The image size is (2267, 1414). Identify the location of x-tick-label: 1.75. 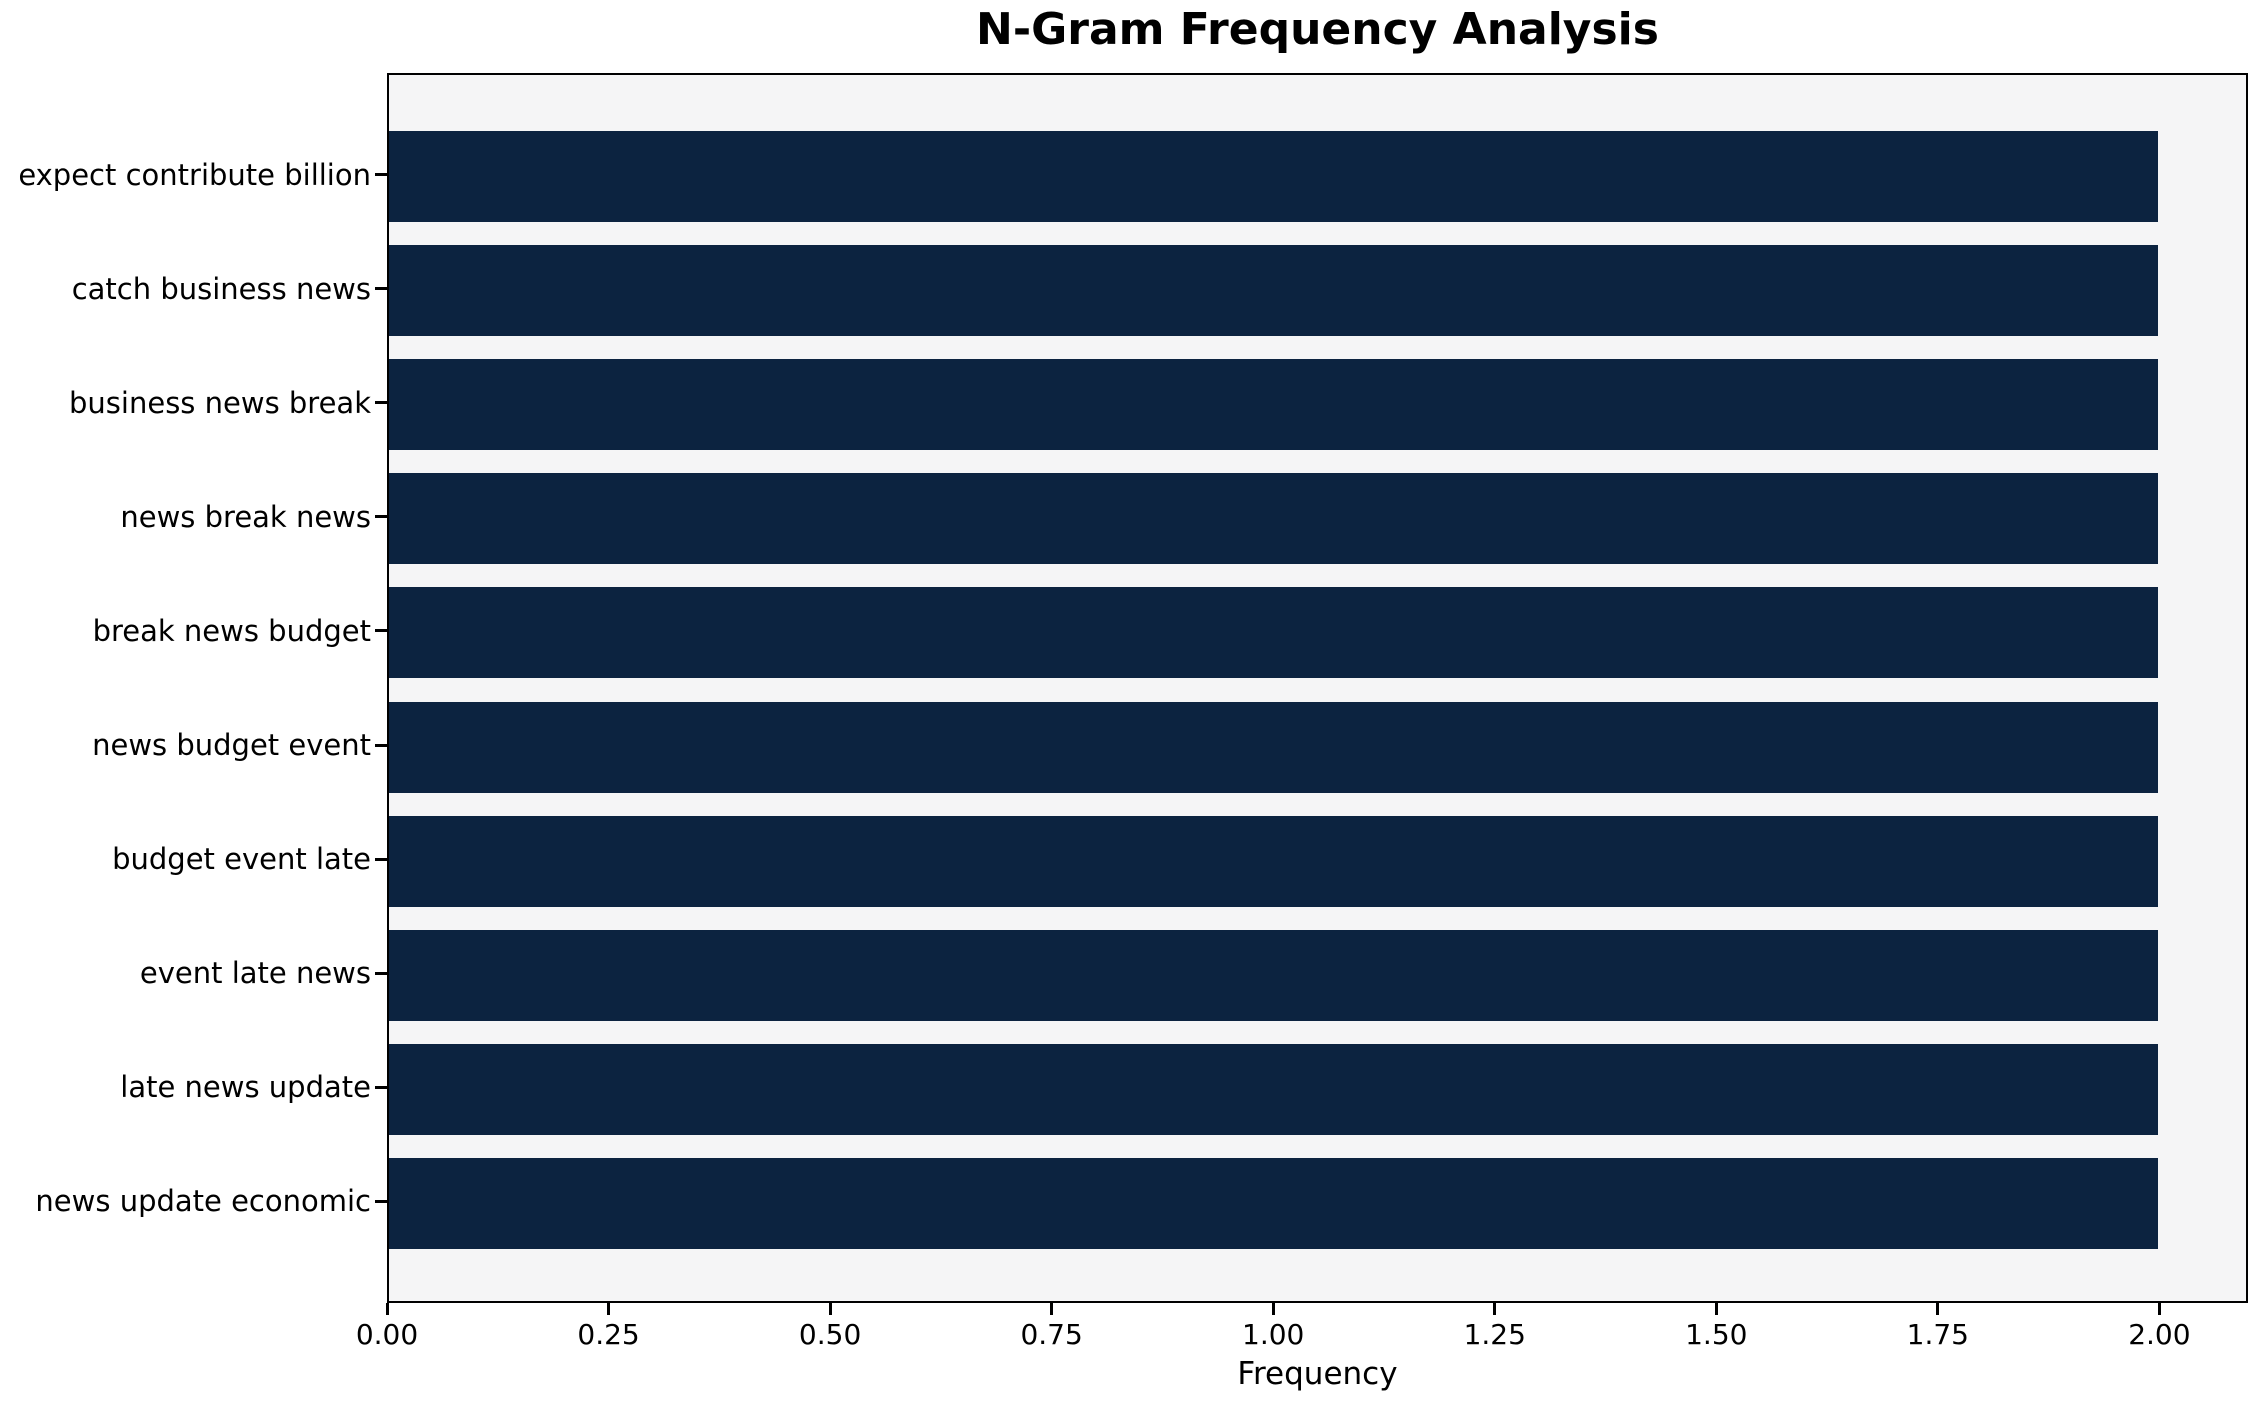
(1937, 1334).